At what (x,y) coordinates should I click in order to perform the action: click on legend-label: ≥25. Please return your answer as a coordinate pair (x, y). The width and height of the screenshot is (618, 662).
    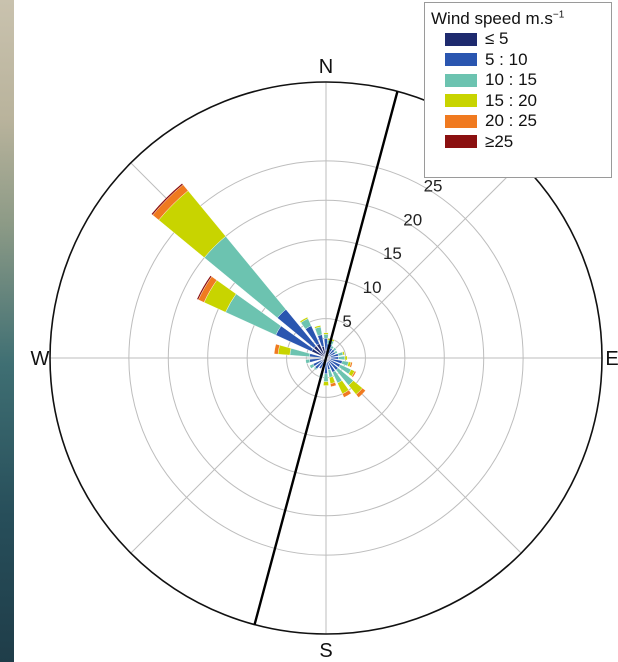
    Looking at the image, I should click on (499, 141).